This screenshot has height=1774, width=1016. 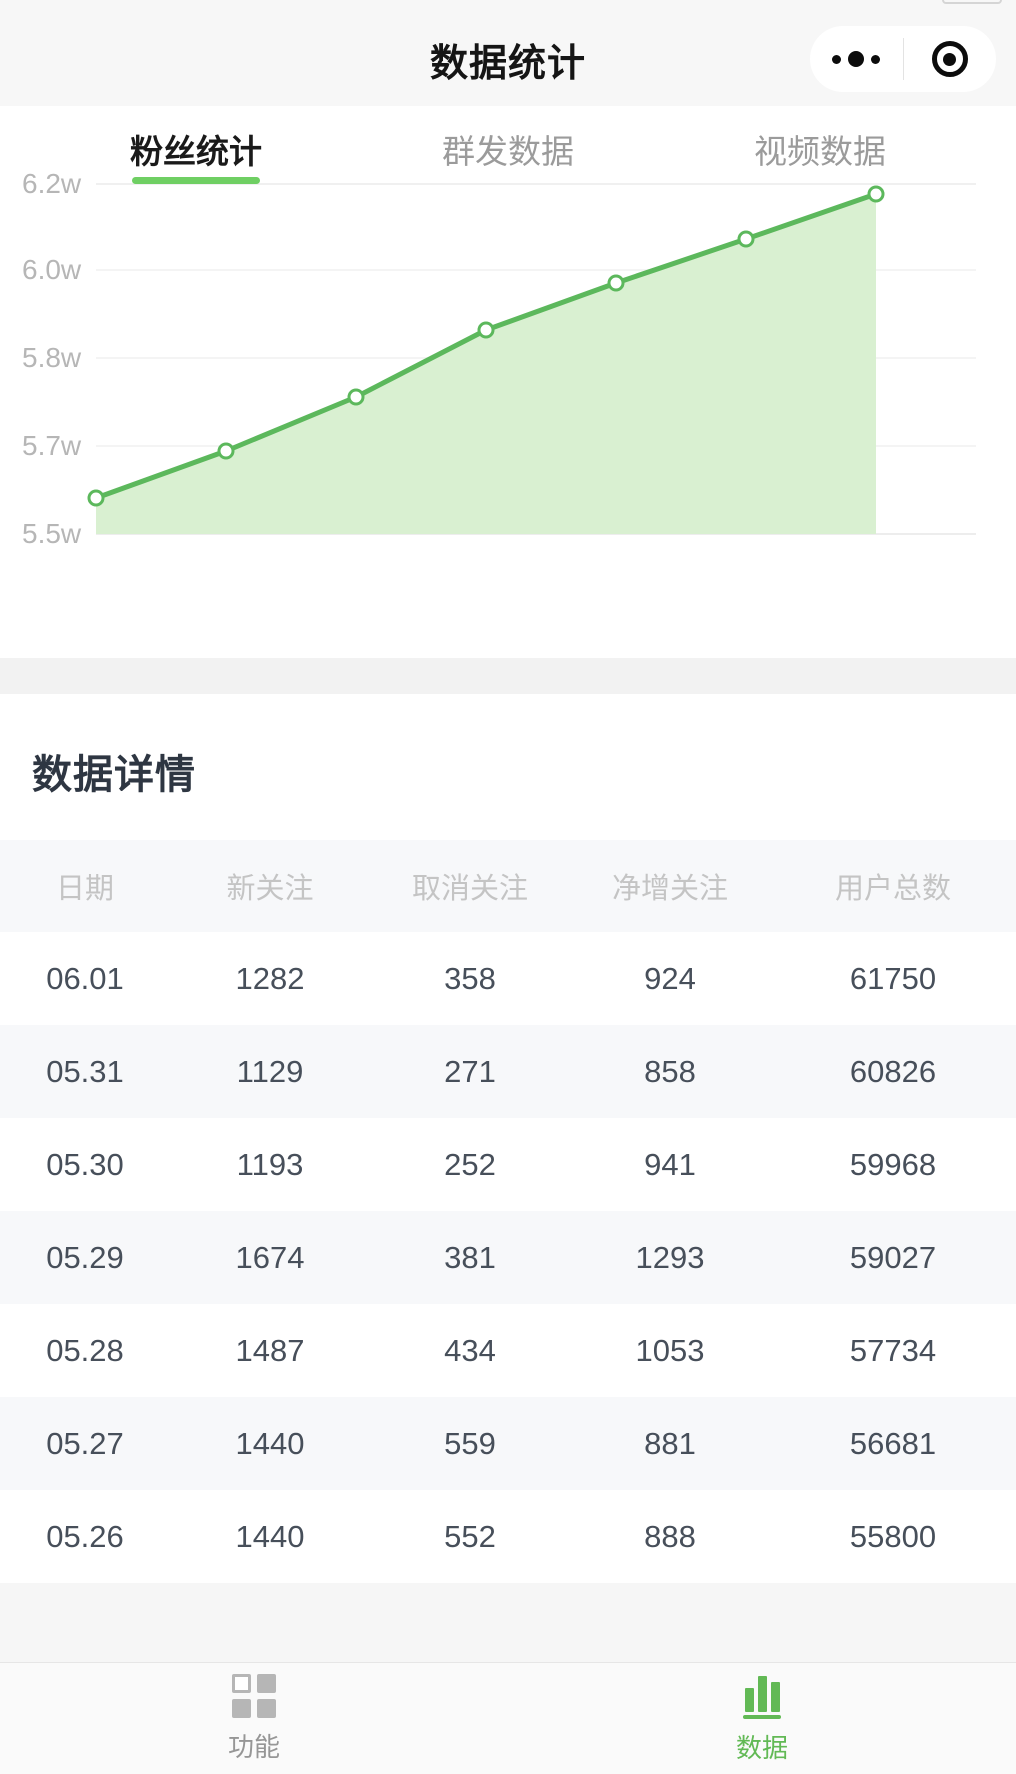 I want to click on cell-net-follow: 888, so click(x=670, y=1536).